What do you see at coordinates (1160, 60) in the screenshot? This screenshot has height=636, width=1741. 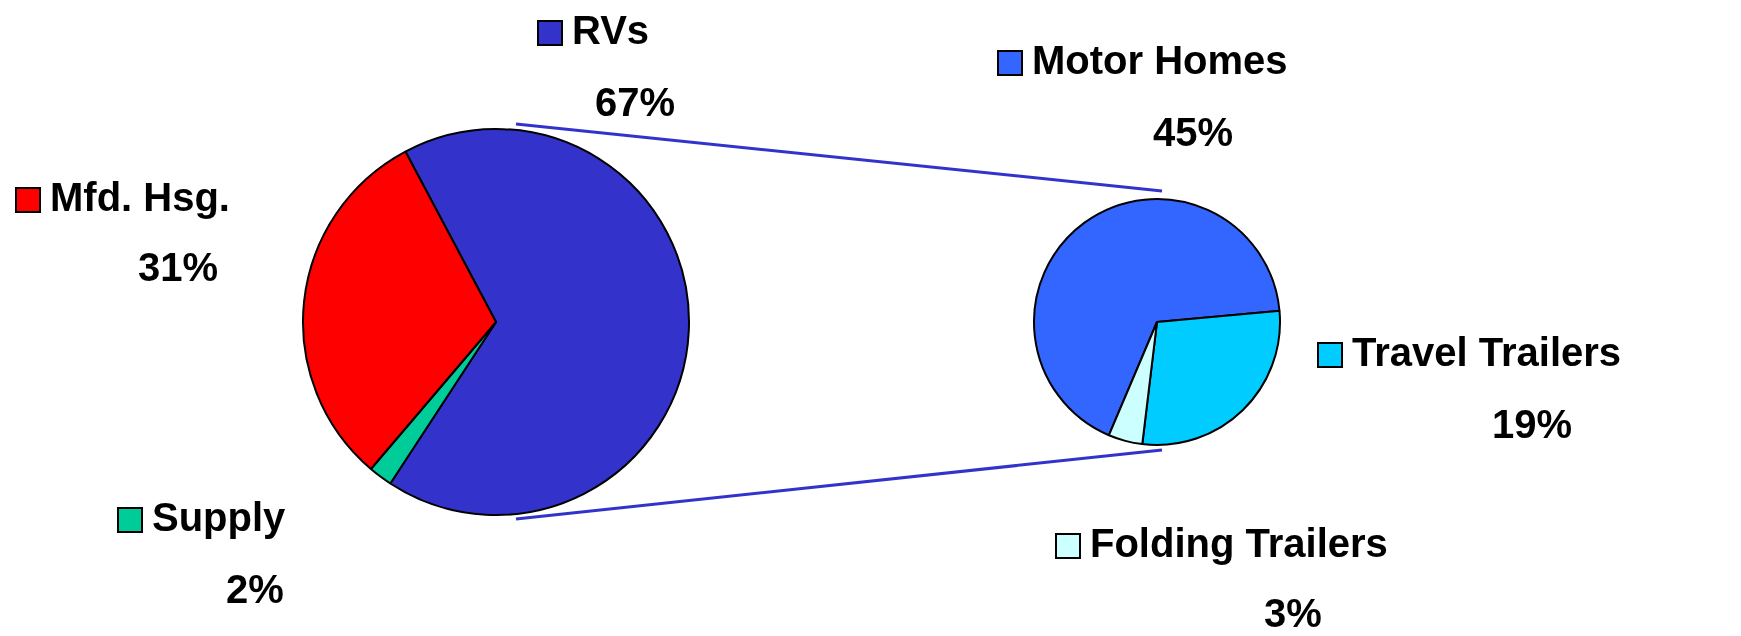 I see `legend-label: Motor Homes` at bounding box center [1160, 60].